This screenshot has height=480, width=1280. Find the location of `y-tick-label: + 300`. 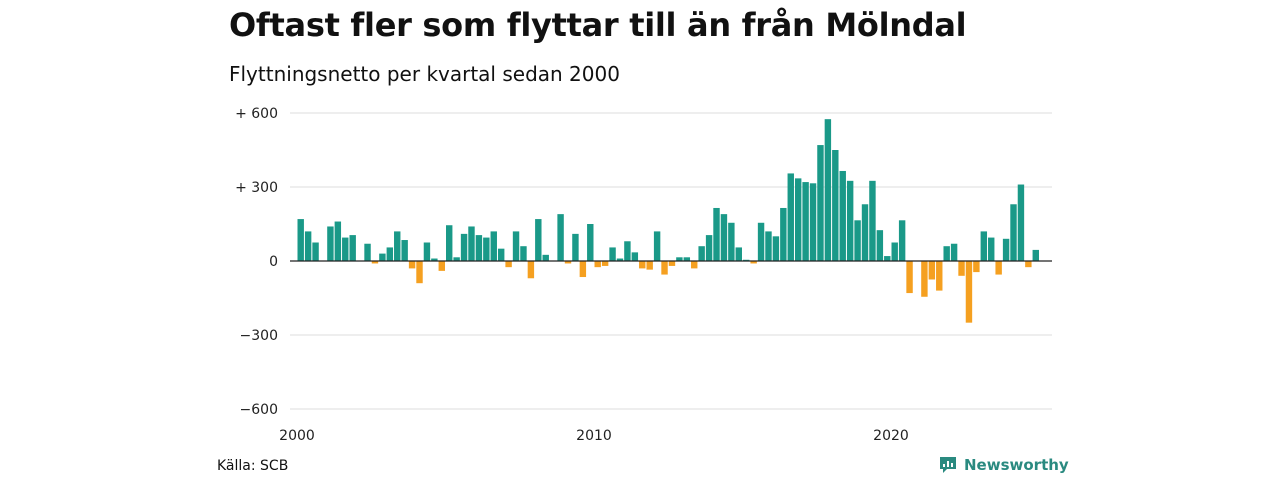

y-tick-label: + 300 is located at coordinates (256, 188).